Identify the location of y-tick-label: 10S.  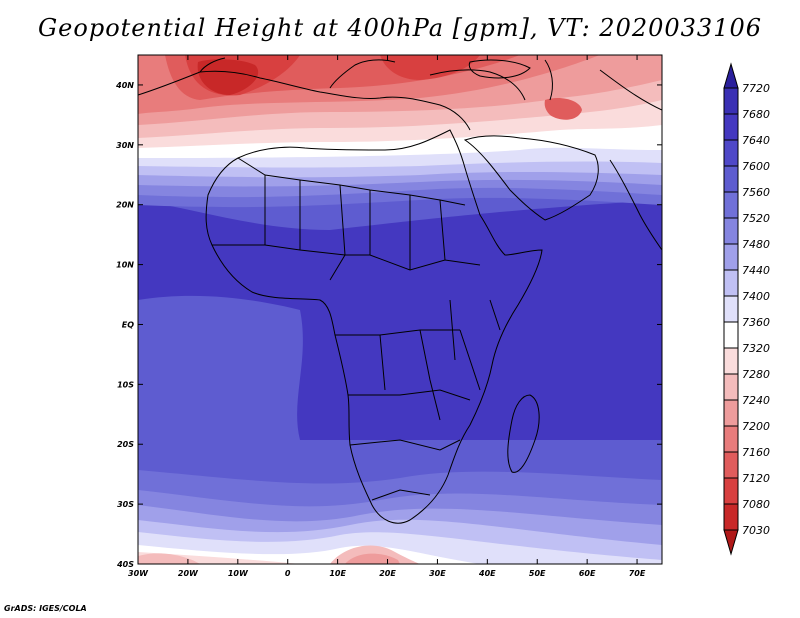
(125, 384).